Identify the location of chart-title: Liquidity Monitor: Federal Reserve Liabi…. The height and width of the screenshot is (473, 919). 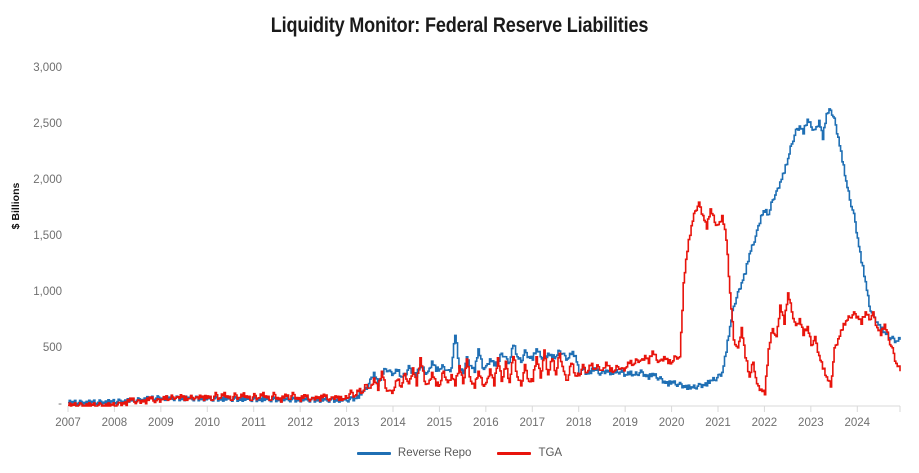
(459, 25).